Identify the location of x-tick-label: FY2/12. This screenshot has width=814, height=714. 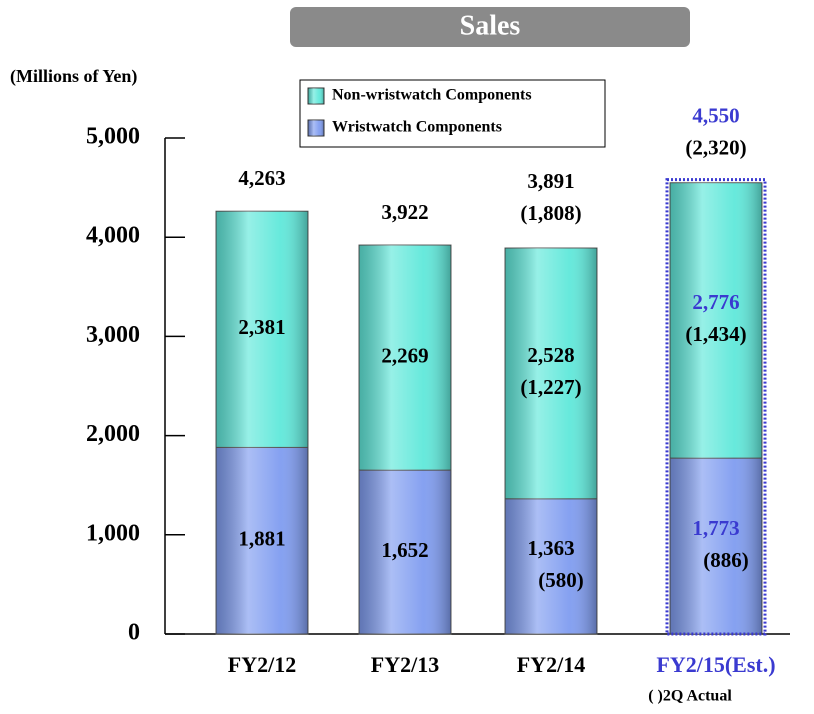
(262, 664).